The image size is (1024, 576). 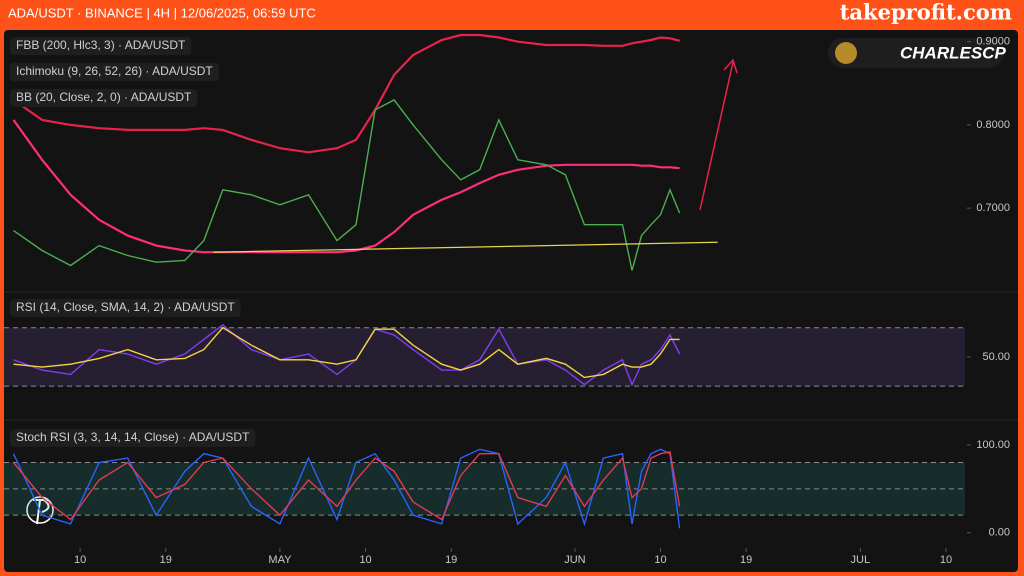 What do you see at coordinates (718, 134) in the screenshot?
I see `projection-arrow` at bounding box center [718, 134].